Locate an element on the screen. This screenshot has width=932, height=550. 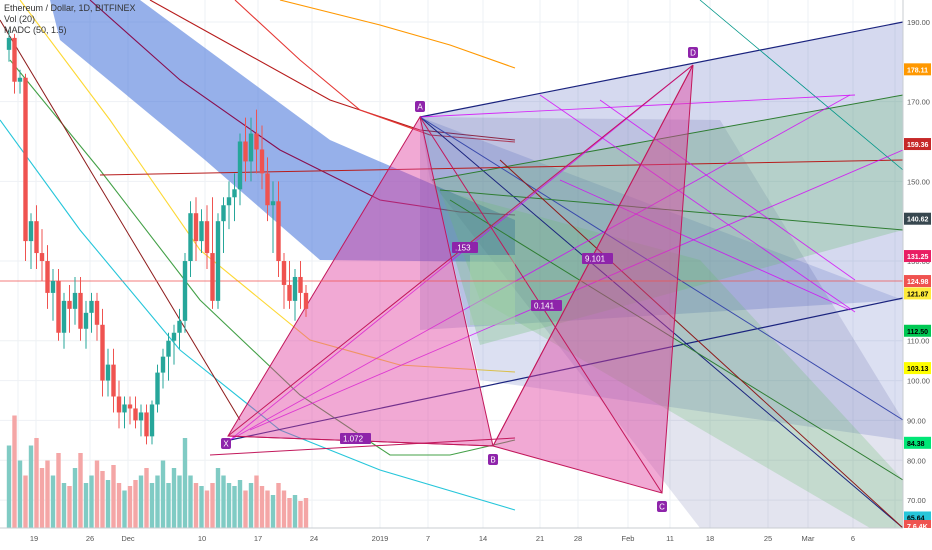
x-tick-label: 21 is located at coordinates (540, 538).